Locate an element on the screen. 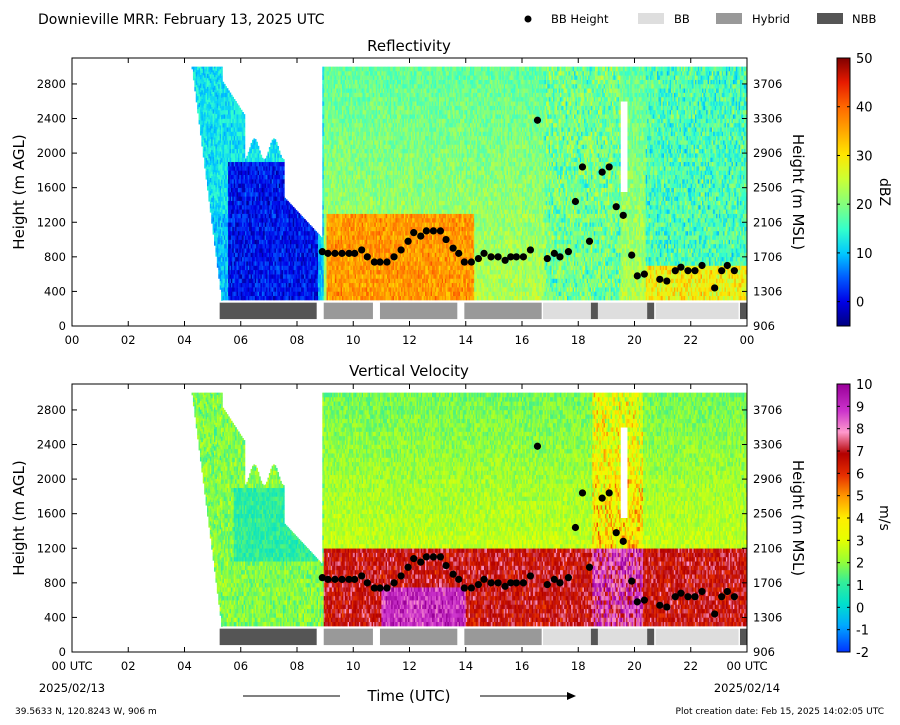 The width and height of the screenshot is (900, 725). legend-hybrid-swatch is located at coordinates (729, 18).